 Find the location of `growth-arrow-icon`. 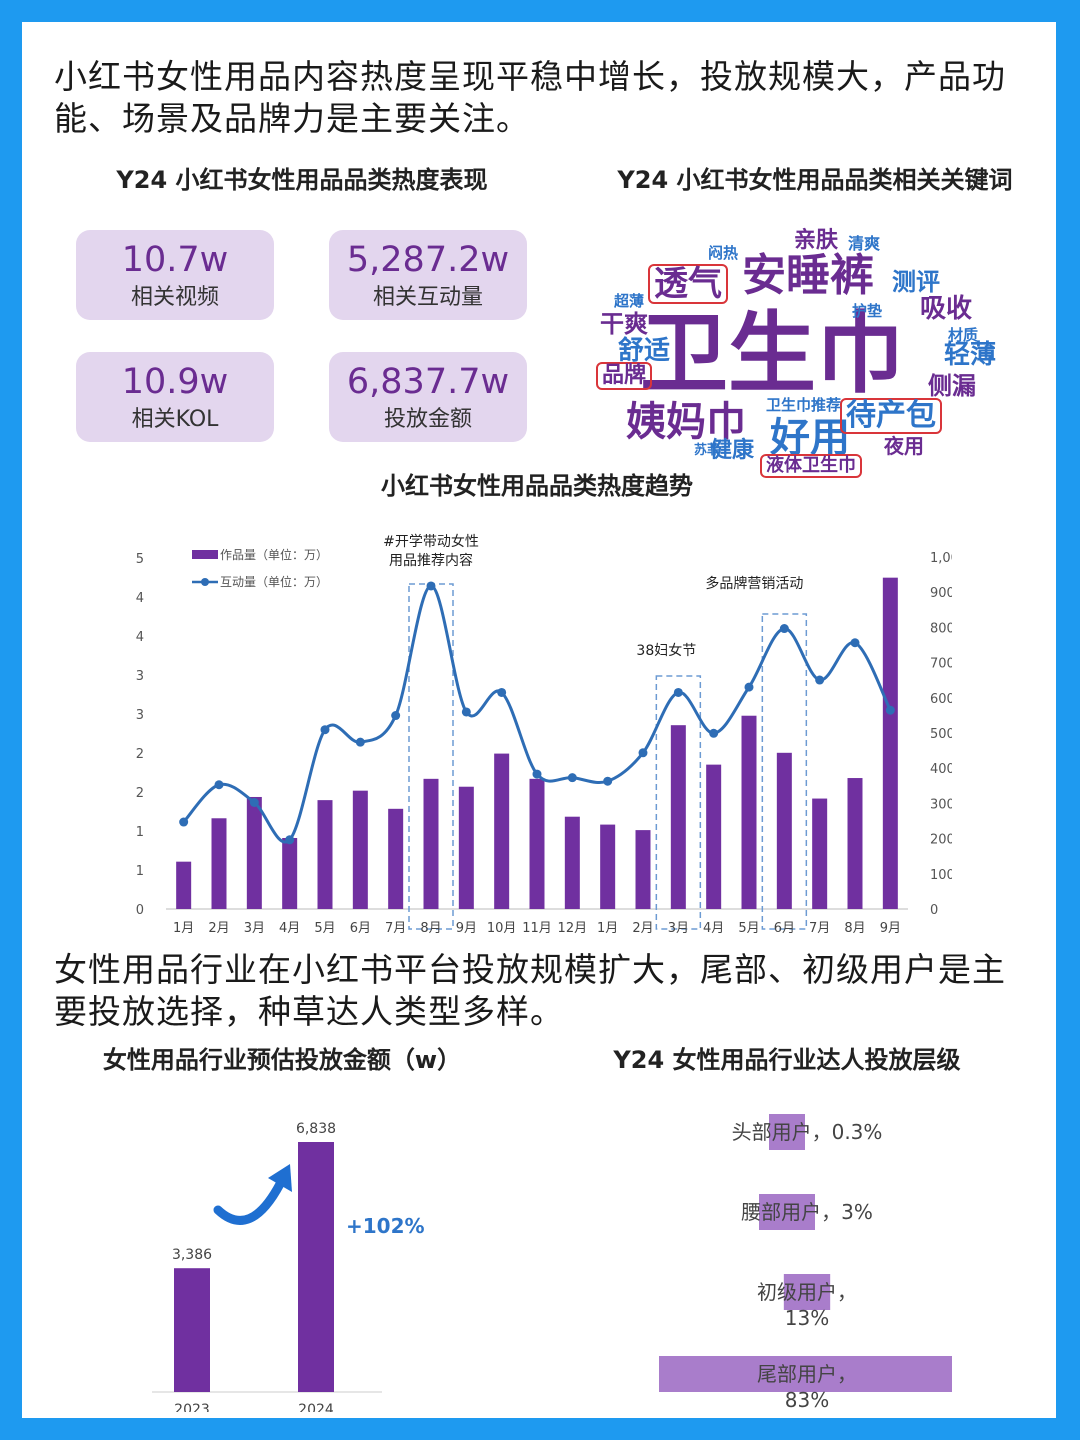

growth-arrow-icon is located at coordinates (249, 1202).